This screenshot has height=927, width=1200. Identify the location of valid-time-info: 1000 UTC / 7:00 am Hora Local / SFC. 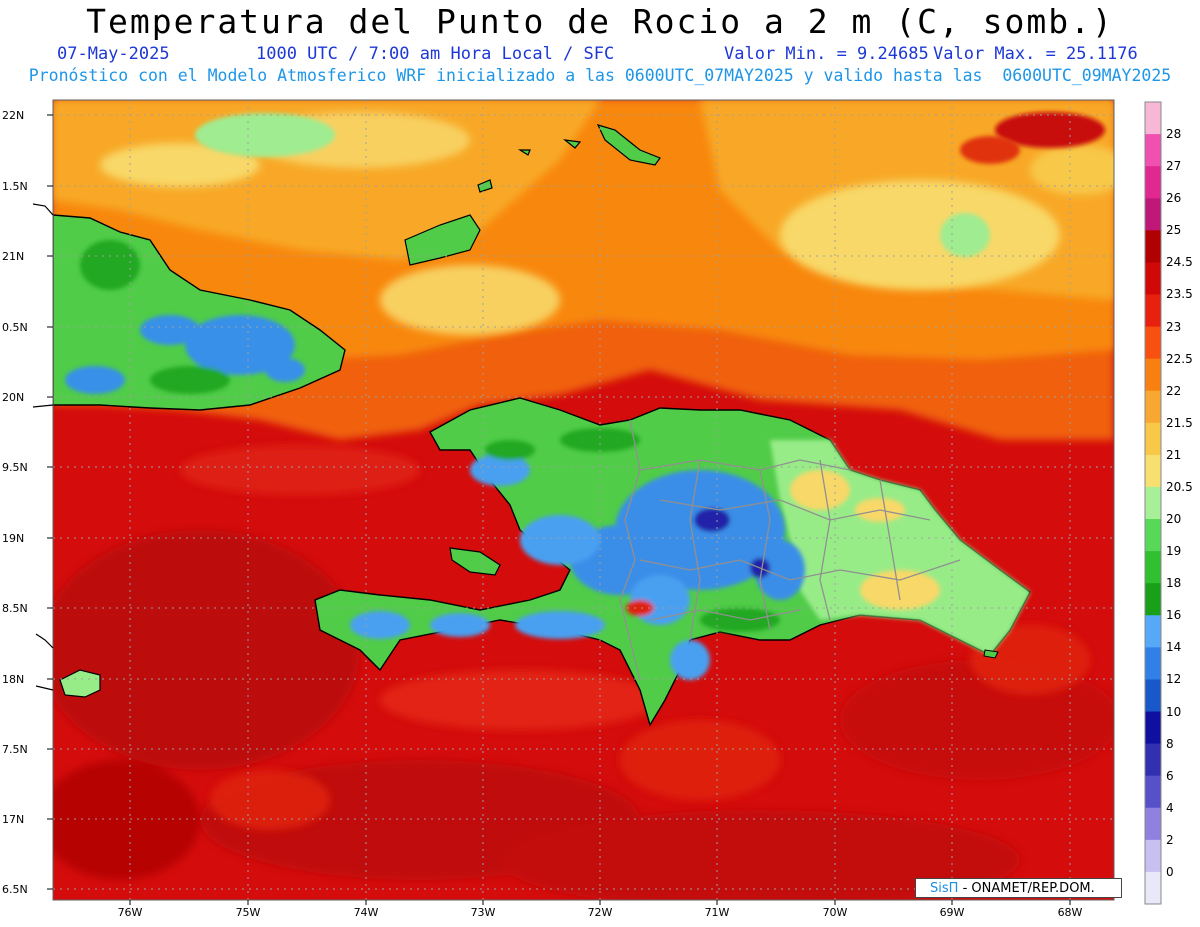
(435, 54).